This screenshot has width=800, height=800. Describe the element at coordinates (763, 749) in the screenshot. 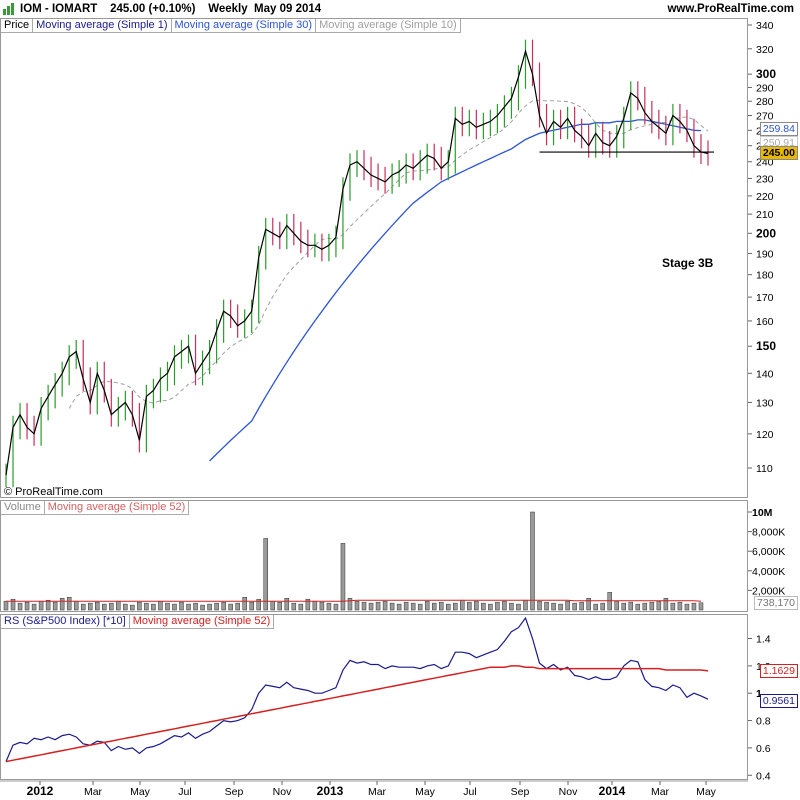

I see `rs-tick-label: 0.6` at that location.